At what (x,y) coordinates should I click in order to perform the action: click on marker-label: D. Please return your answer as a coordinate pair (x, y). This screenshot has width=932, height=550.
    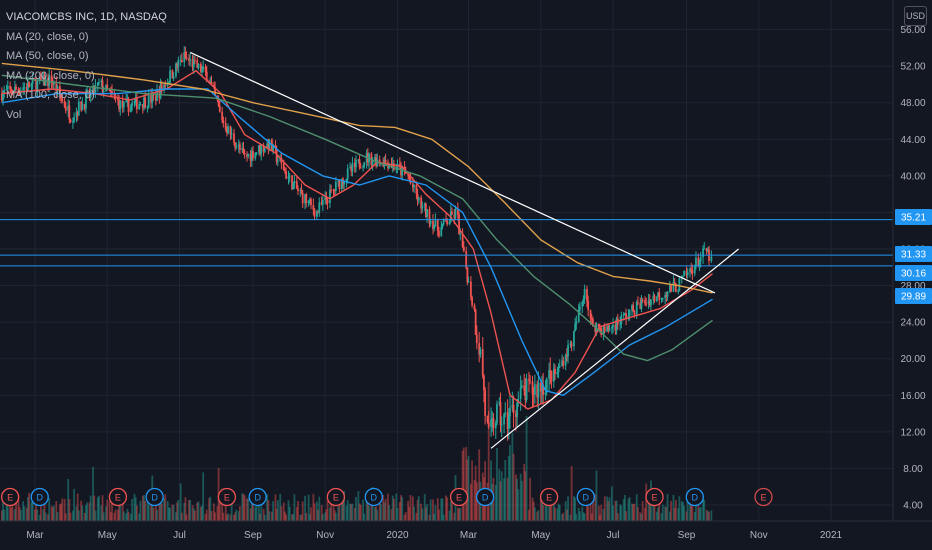
    Looking at the image, I should click on (485, 498).